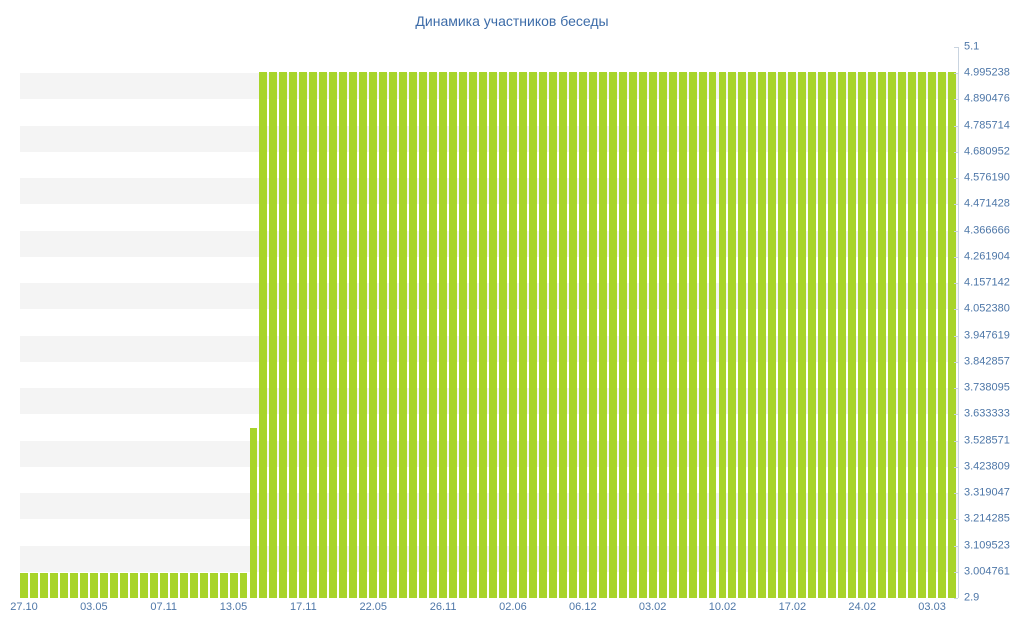 This screenshot has width=1024, height=640. What do you see at coordinates (513, 607) in the screenshot?
I see `x-tick-label: 02.06` at bounding box center [513, 607].